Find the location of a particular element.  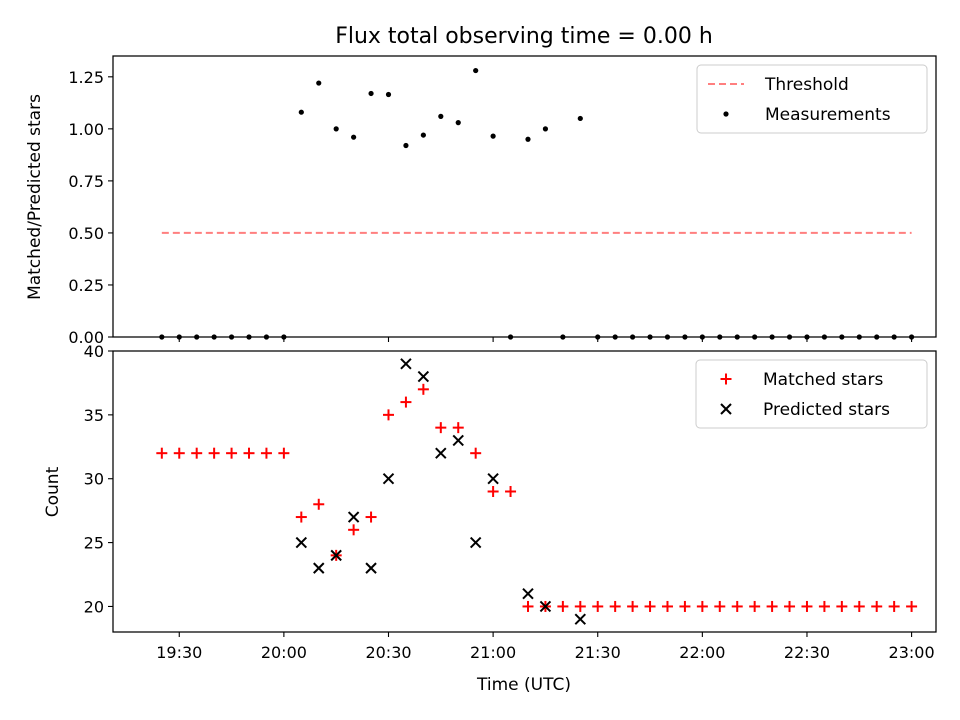

measurements-legend-label: Measurements is located at coordinates (828, 115).